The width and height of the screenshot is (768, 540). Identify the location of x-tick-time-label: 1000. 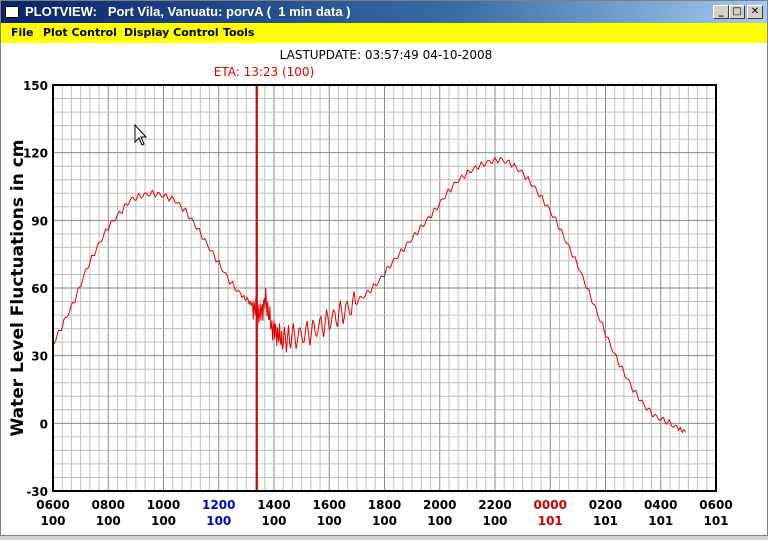
(163, 505).